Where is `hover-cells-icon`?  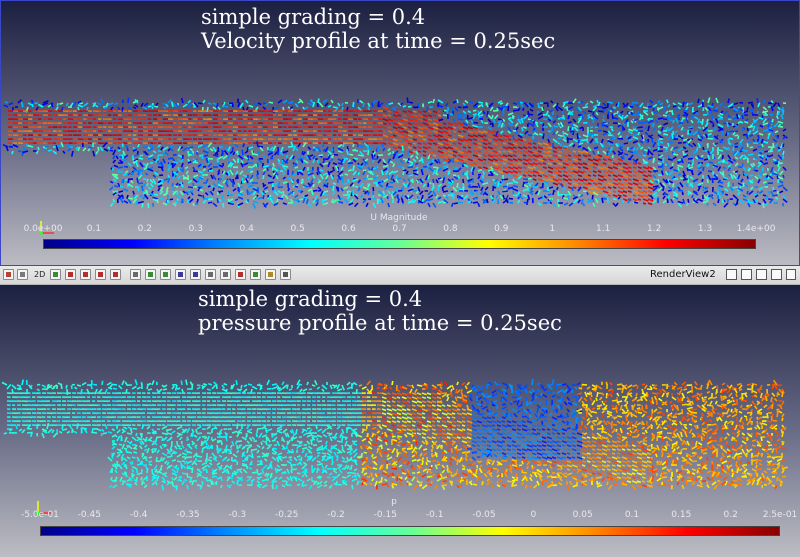
hover-cells-icon is located at coordinates (195, 274).